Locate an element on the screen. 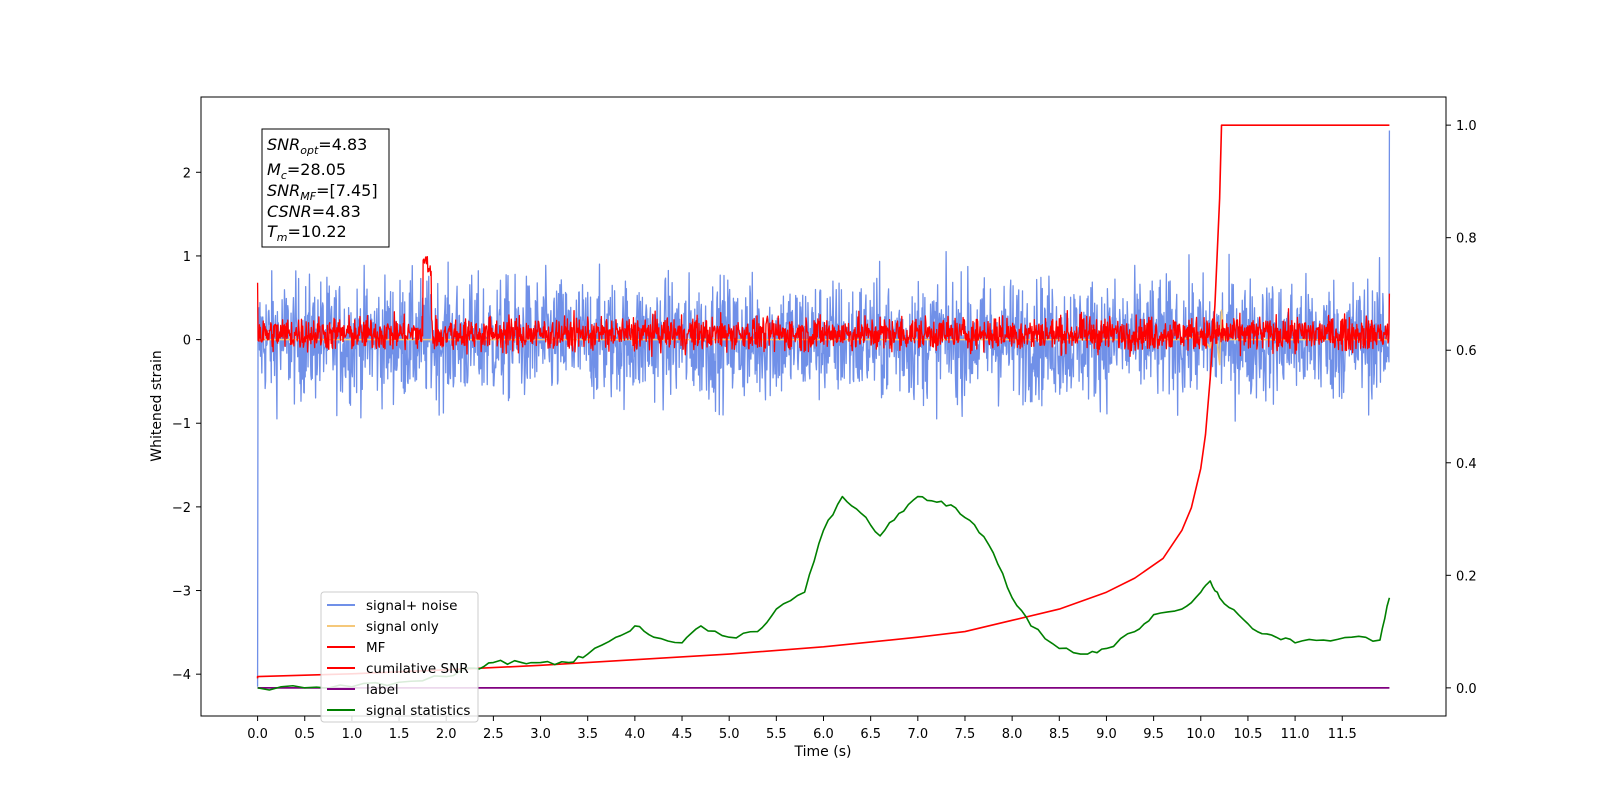 The image size is (1600, 800). legend-label-signal-only: signal only is located at coordinates (402, 627).